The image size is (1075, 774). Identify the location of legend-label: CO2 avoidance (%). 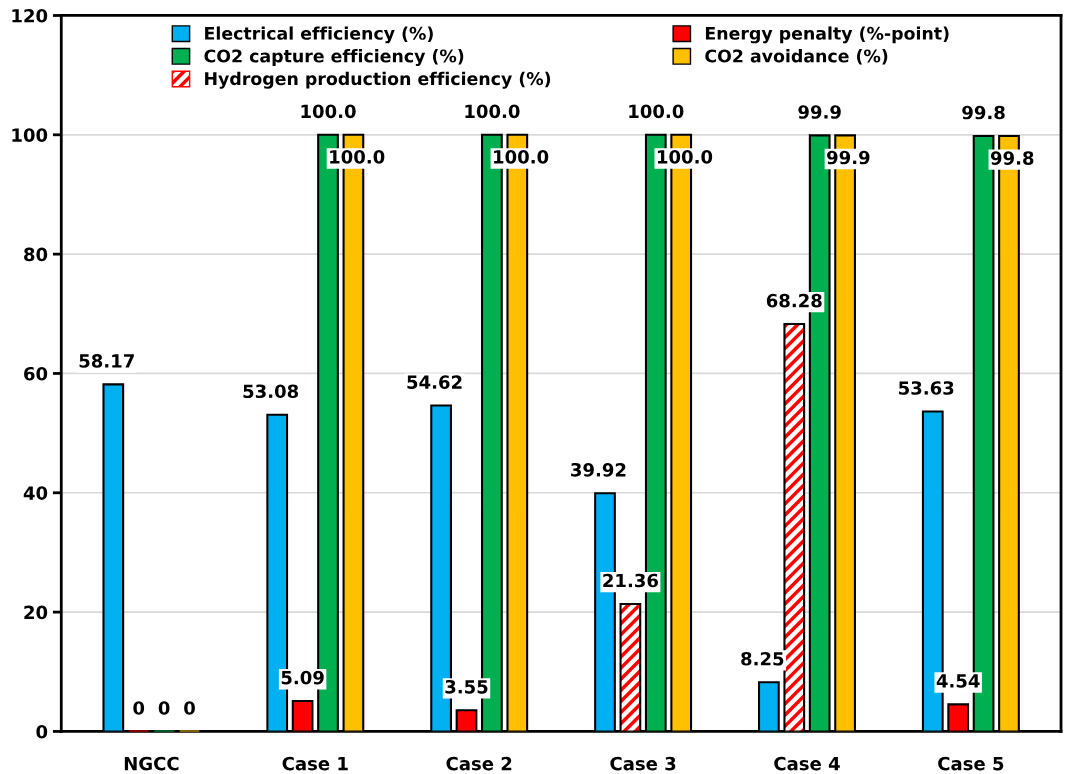
(796, 57).